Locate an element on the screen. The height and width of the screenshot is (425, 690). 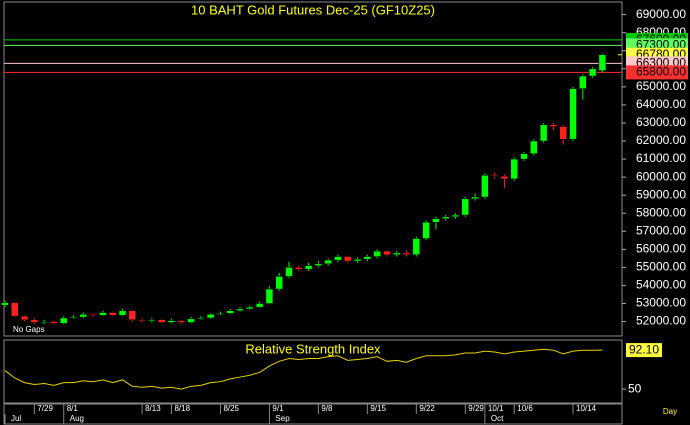
x-tick-label: 10/1 is located at coordinates (496, 408).